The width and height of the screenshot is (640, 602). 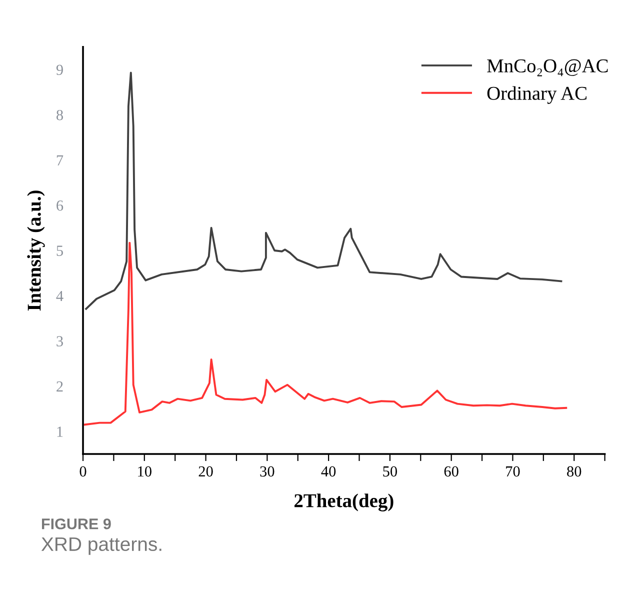 I want to click on x-tick-label: 40, so click(x=328, y=471).